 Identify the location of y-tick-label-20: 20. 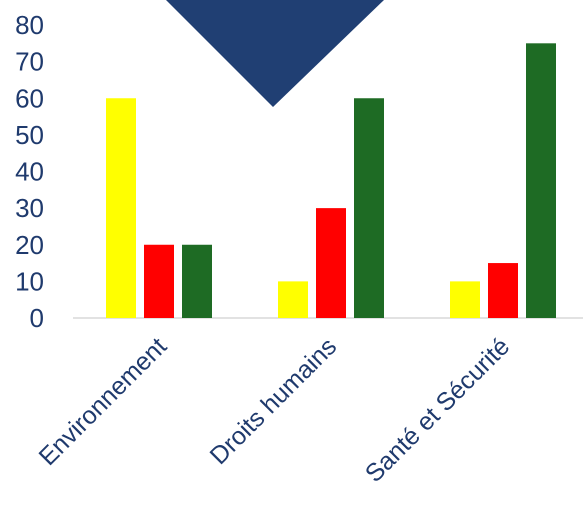
(29, 245).